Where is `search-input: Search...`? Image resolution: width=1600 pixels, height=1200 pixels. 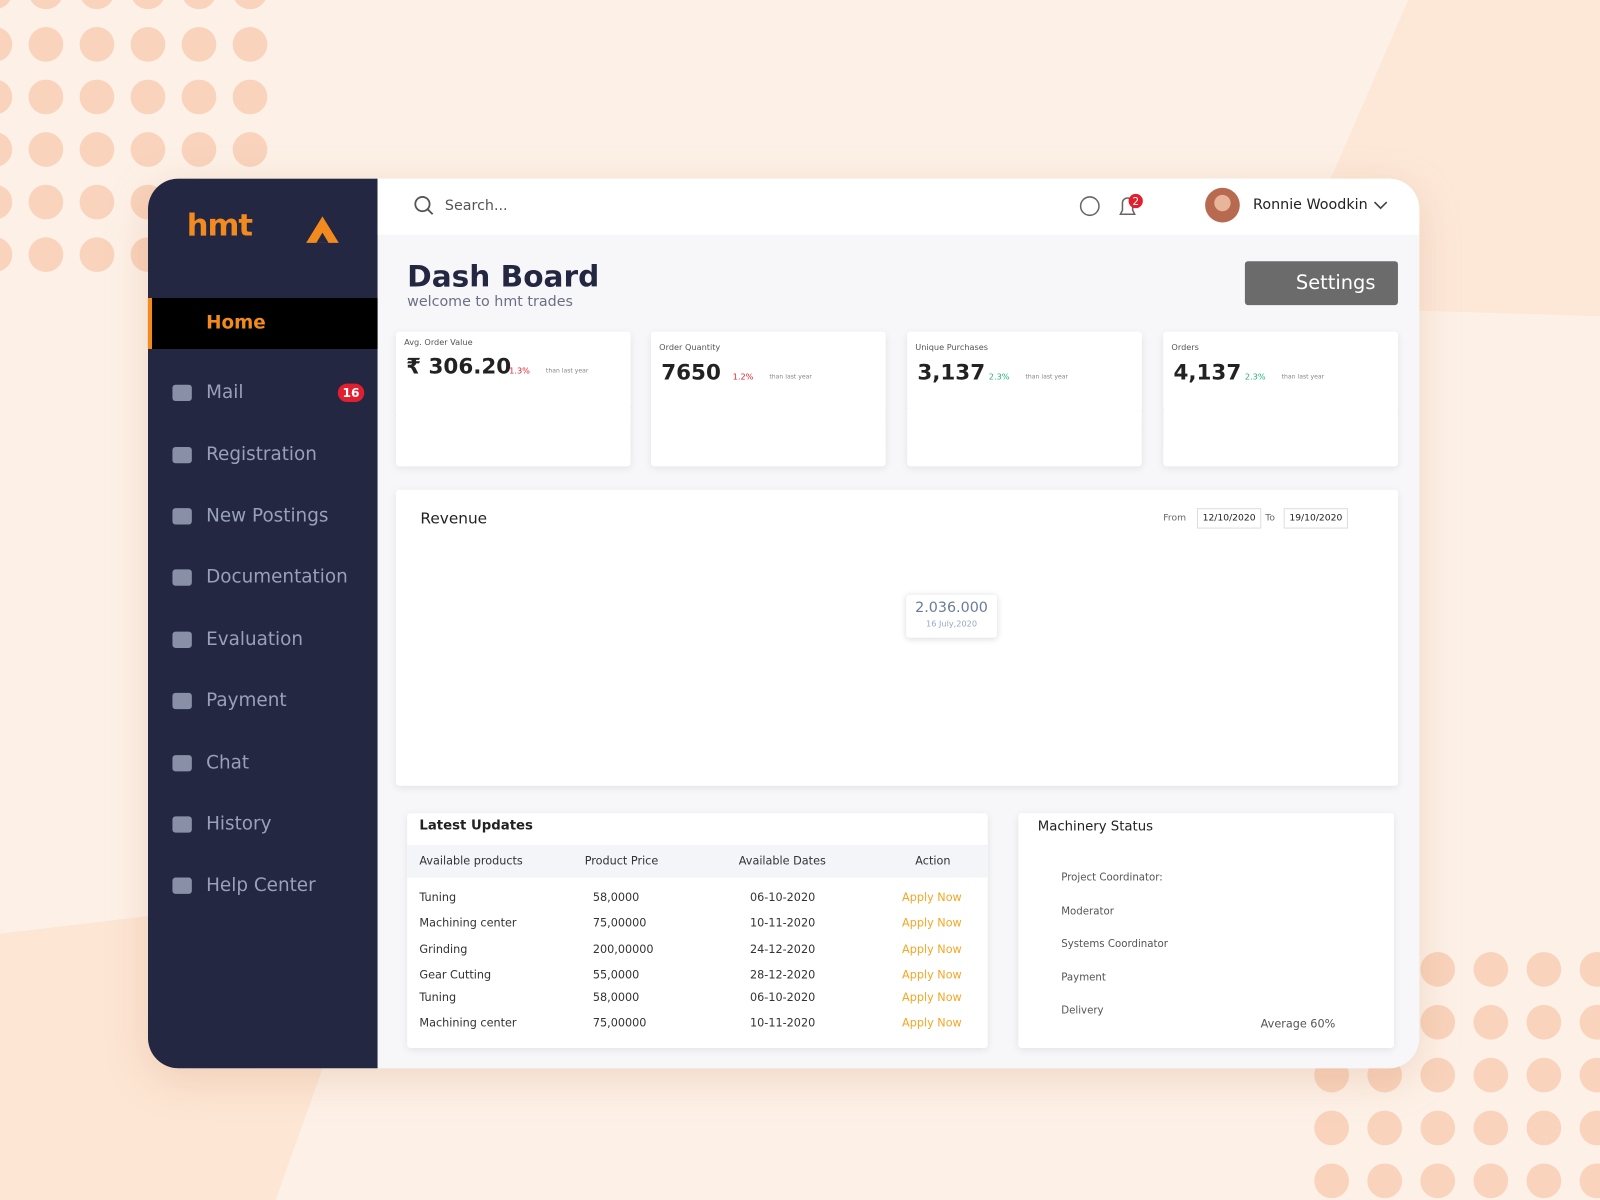 search-input: Search... is located at coordinates (476, 206).